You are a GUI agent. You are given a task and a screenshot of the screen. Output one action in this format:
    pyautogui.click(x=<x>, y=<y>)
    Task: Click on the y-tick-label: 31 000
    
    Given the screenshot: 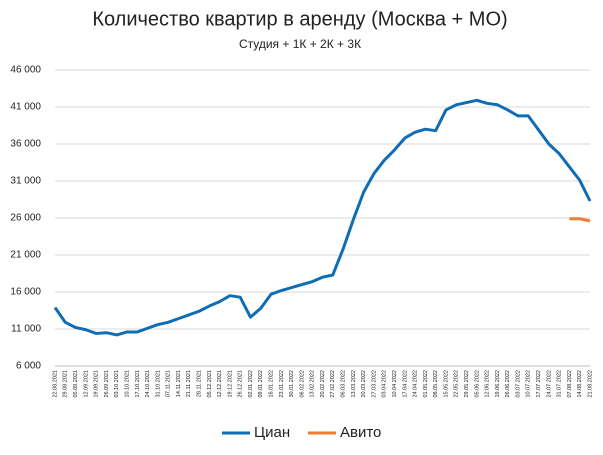 What is the action you would take?
    pyautogui.click(x=25, y=181)
    